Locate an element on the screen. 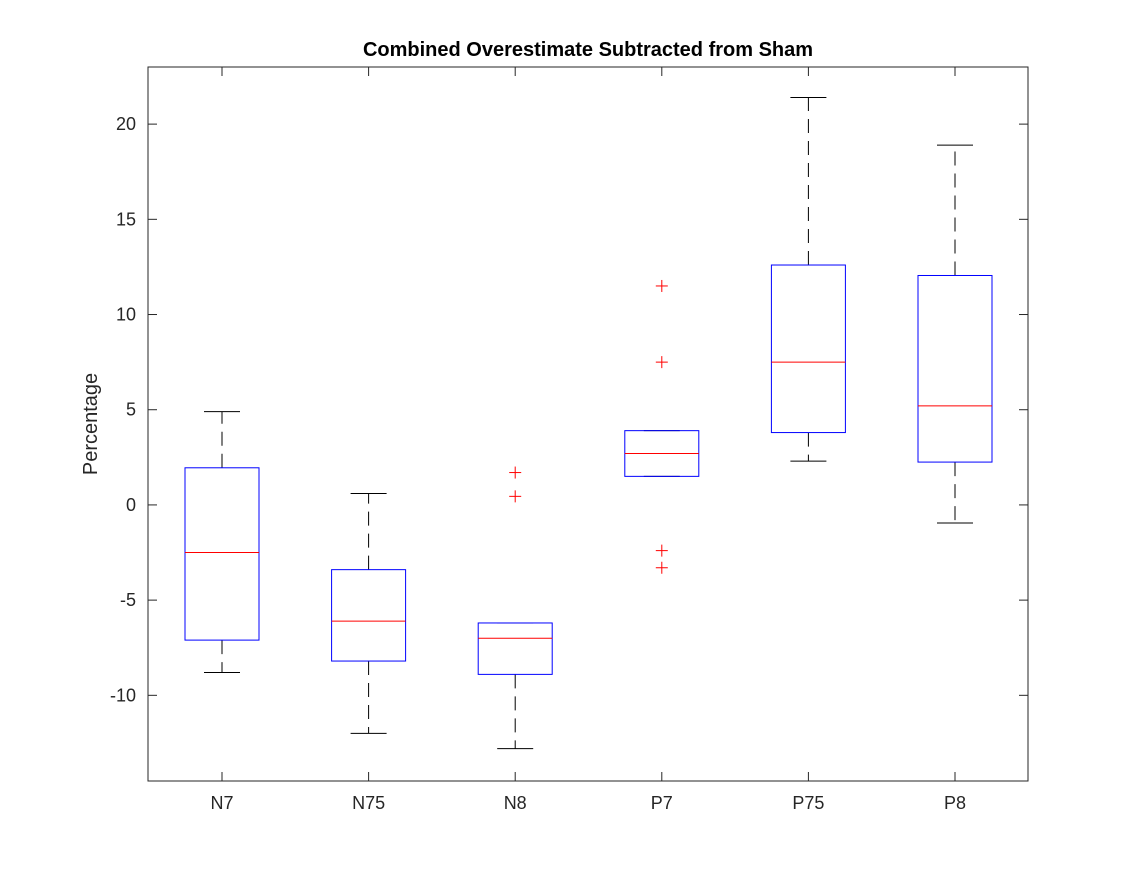 This screenshot has height=878, width=1134. box-p7 is located at coordinates (662, 426).